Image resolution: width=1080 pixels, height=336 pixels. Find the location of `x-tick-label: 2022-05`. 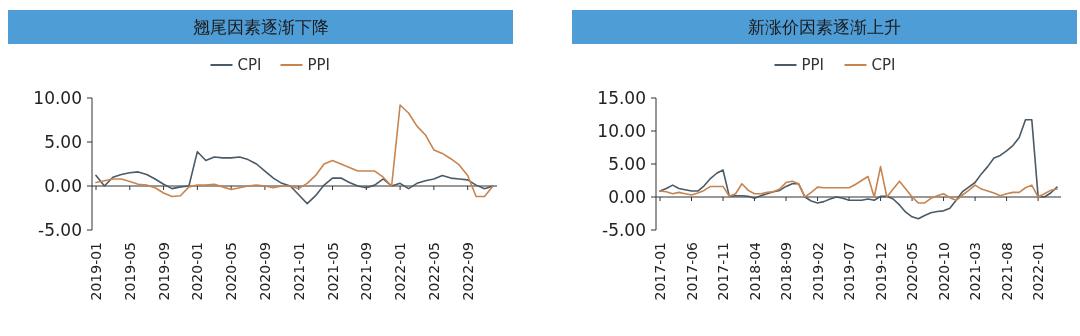

x-tick-label: 2022-05 is located at coordinates (433, 271).